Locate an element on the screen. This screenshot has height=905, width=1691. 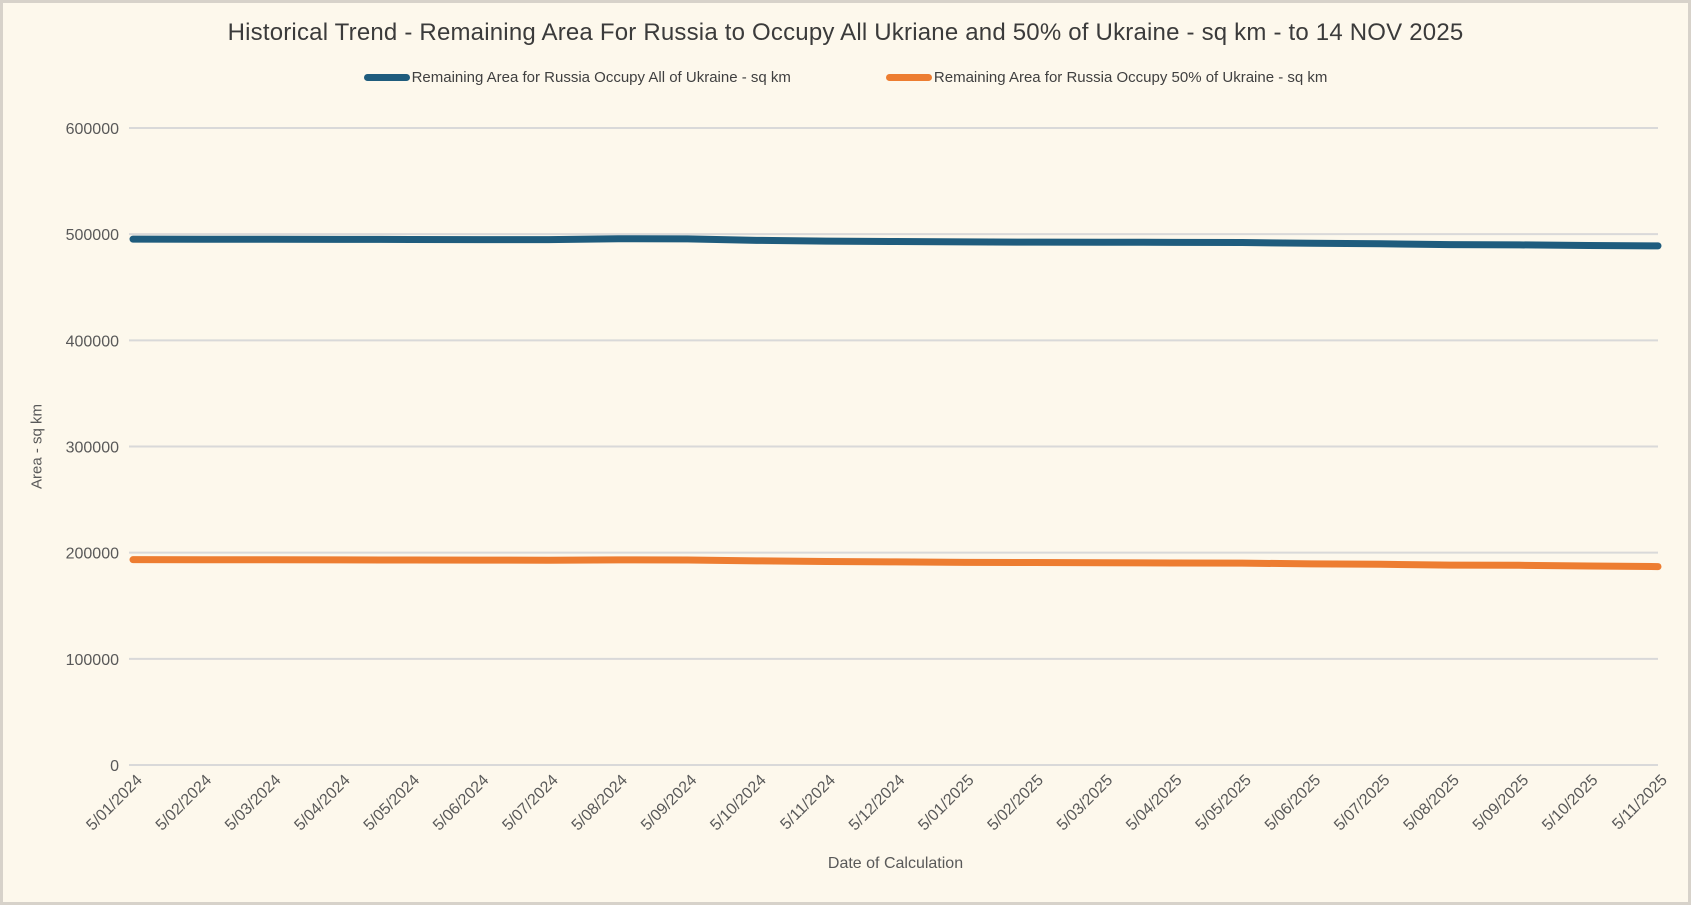
x-tick-label: 5/01/2025 is located at coordinates (946, 803).